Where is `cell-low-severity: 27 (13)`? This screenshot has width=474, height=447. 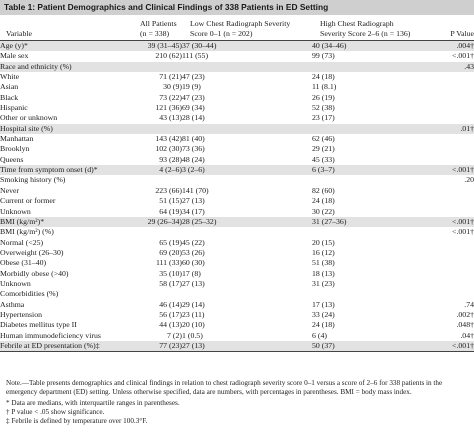 cell-low-severity: 27 (13) is located at coordinates (193, 283).